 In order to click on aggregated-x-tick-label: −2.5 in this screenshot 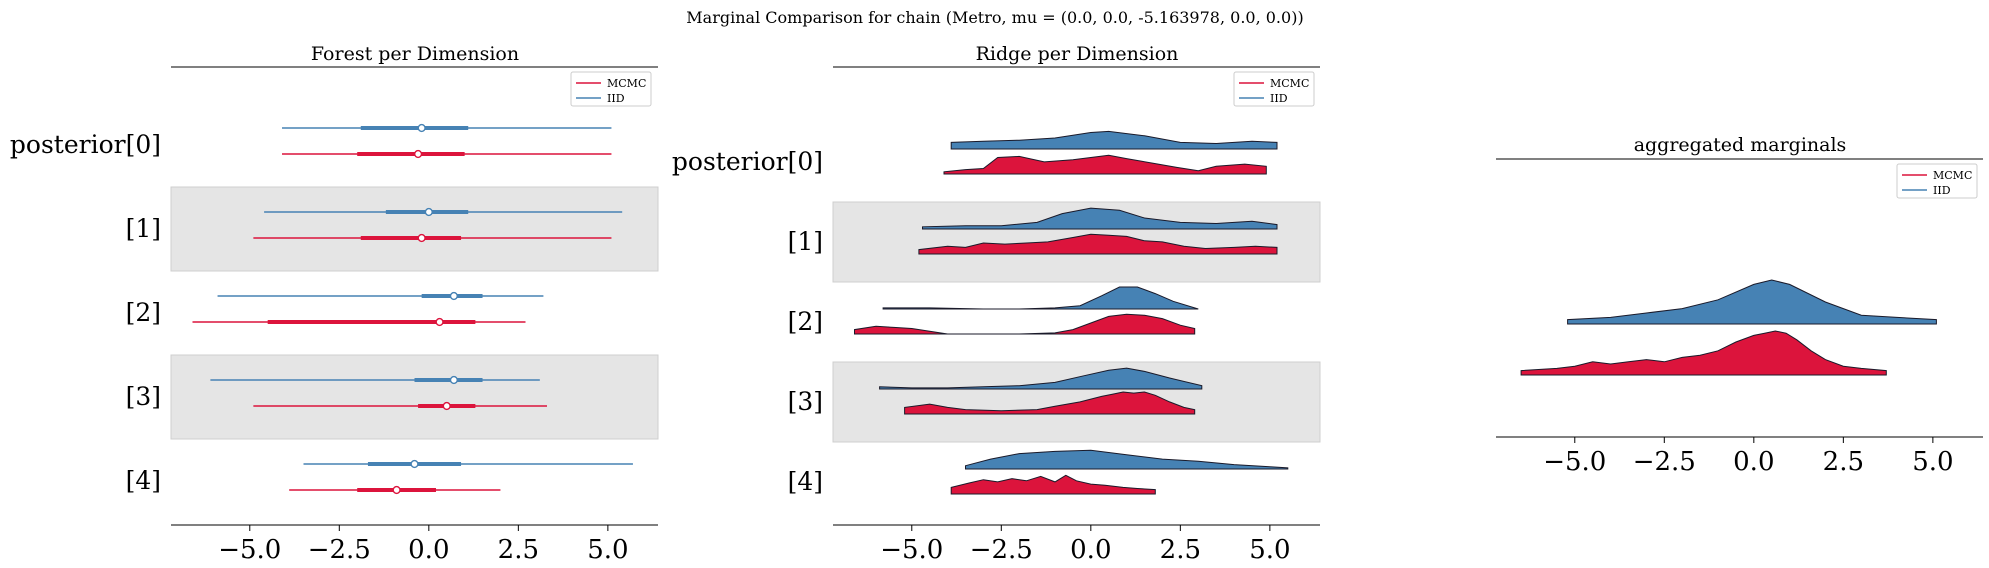, I will do `click(1664, 462)`.